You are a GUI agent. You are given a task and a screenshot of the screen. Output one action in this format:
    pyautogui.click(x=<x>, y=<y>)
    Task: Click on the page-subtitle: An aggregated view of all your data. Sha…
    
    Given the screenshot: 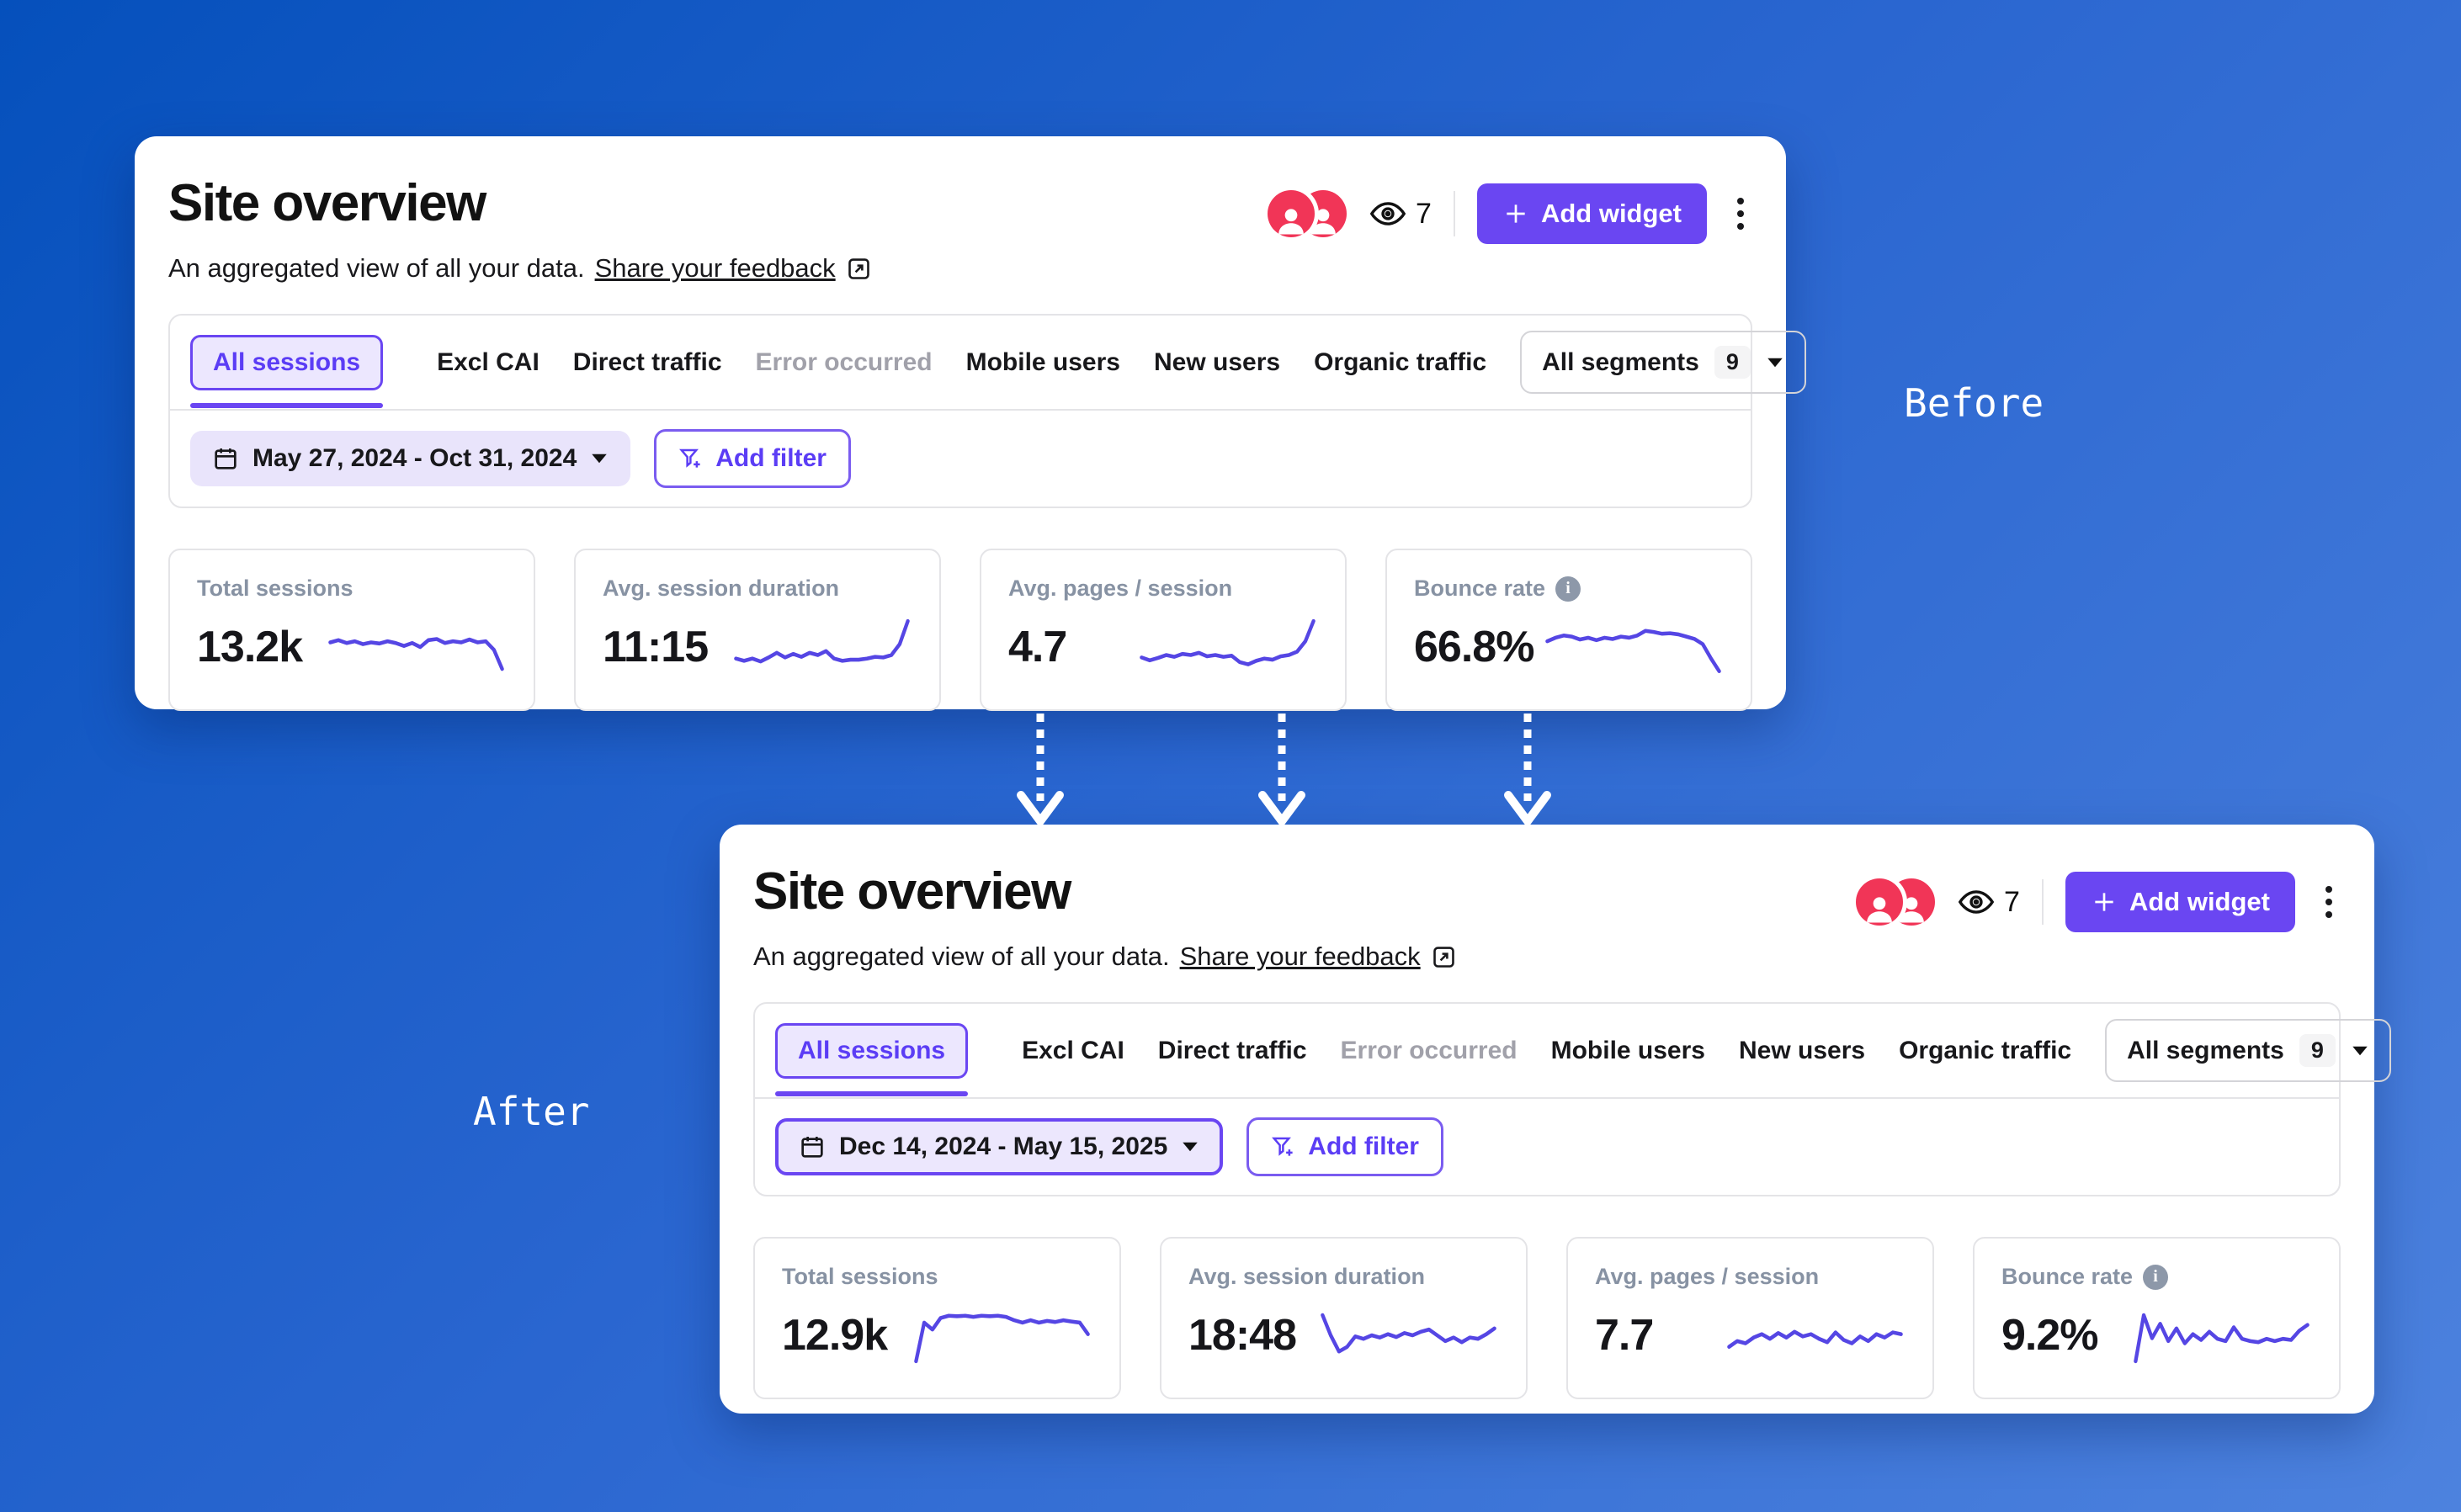 What is the action you would take?
    pyautogui.click(x=520, y=268)
    